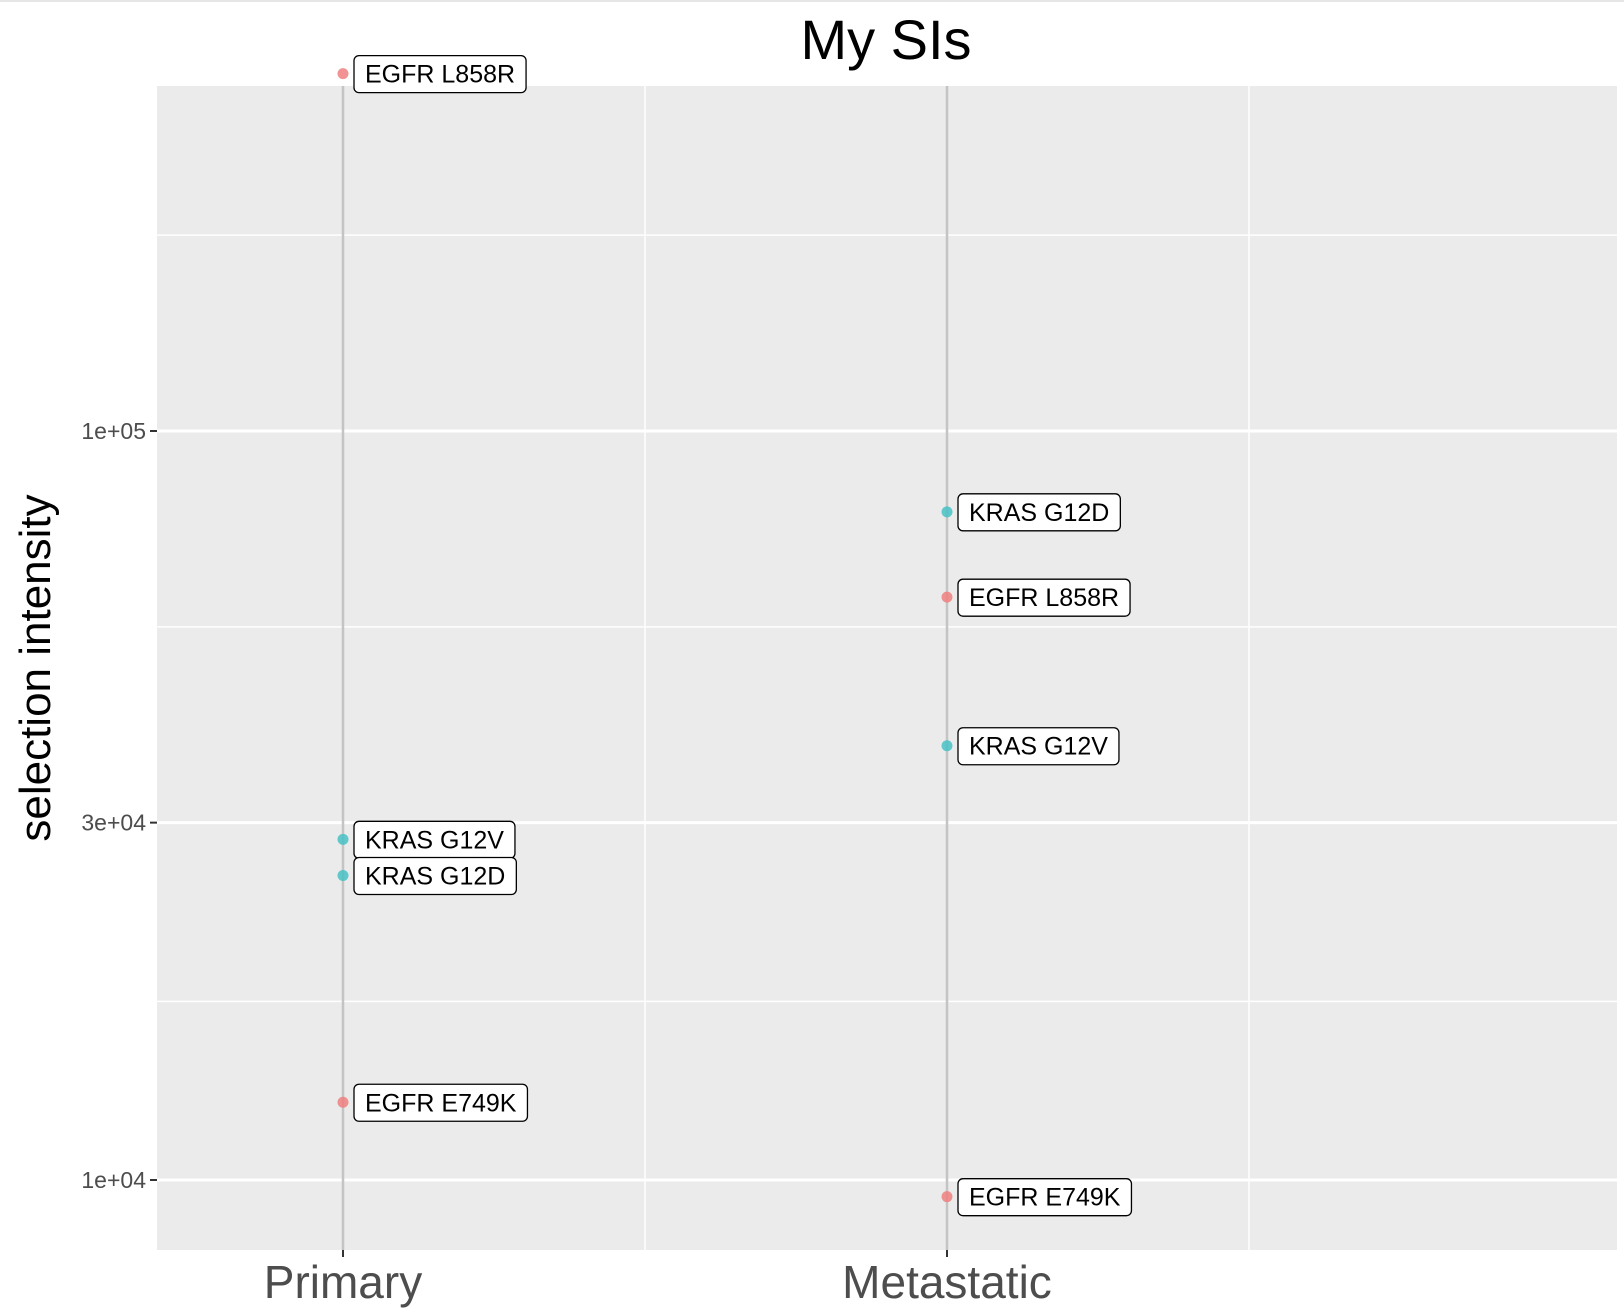 The image size is (1624, 1314). What do you see at coordinates (885, 39) in the screenshot?
I see `chart-title: My SIs` at bounding box center [885, 39].